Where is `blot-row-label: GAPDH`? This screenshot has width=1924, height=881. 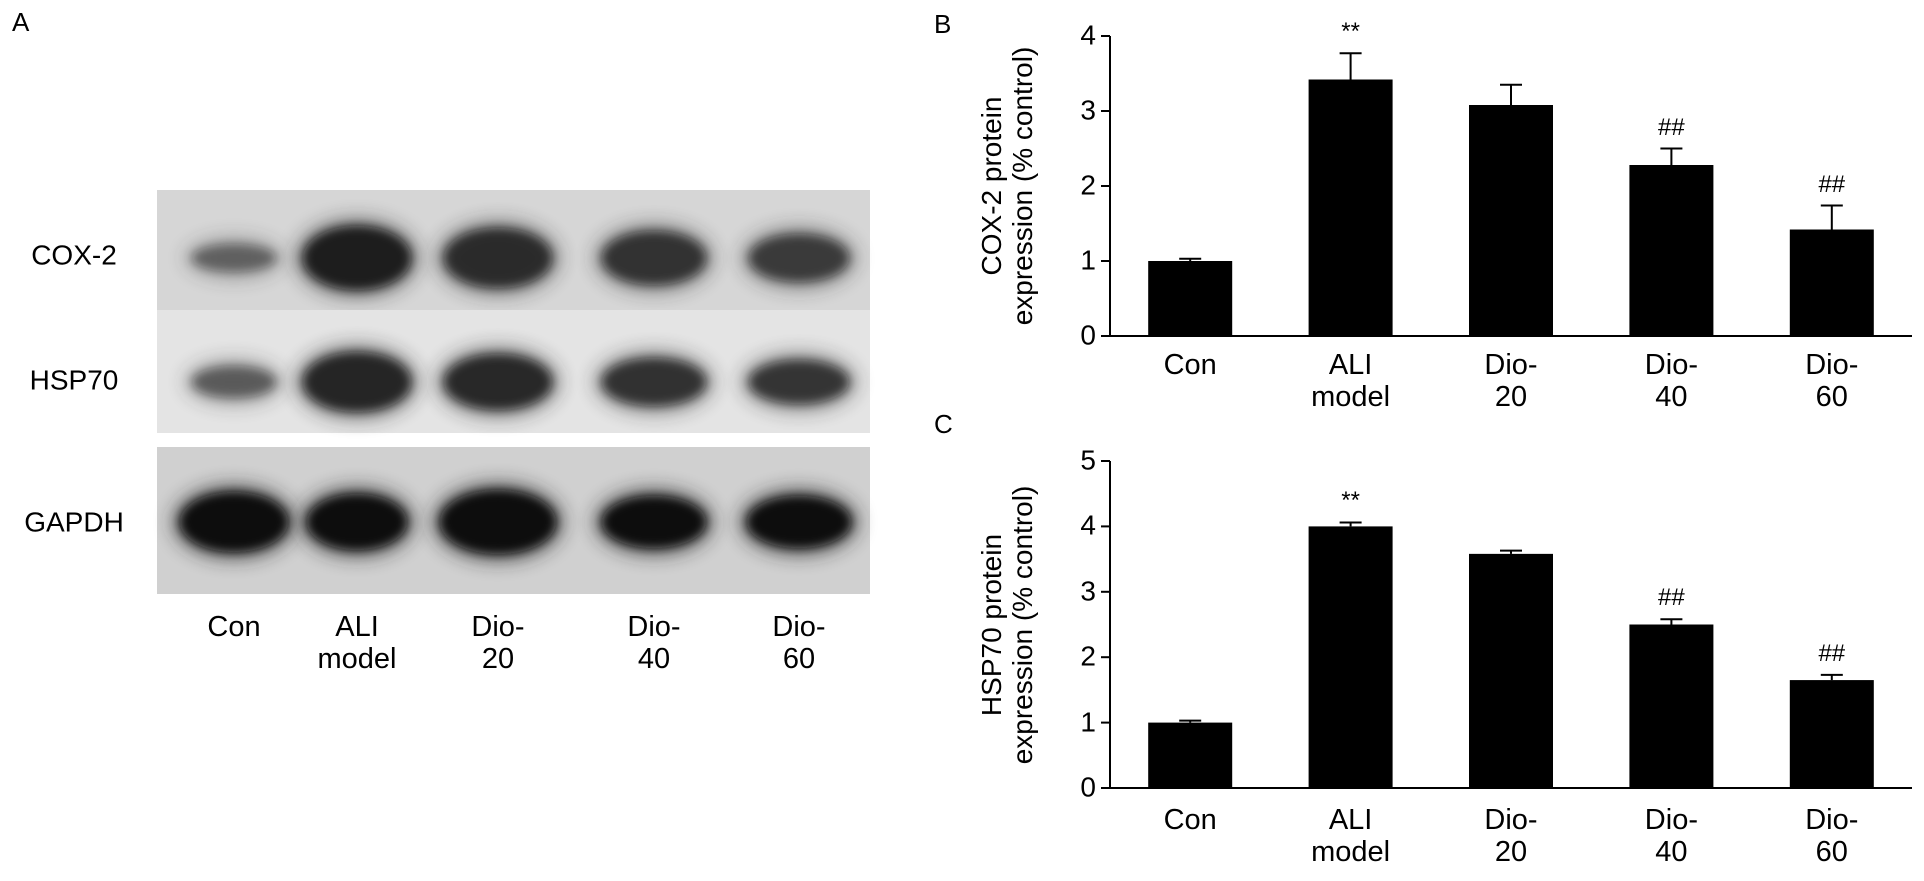 blot-row-label: GAPDH is located at coordinates (74, 522).